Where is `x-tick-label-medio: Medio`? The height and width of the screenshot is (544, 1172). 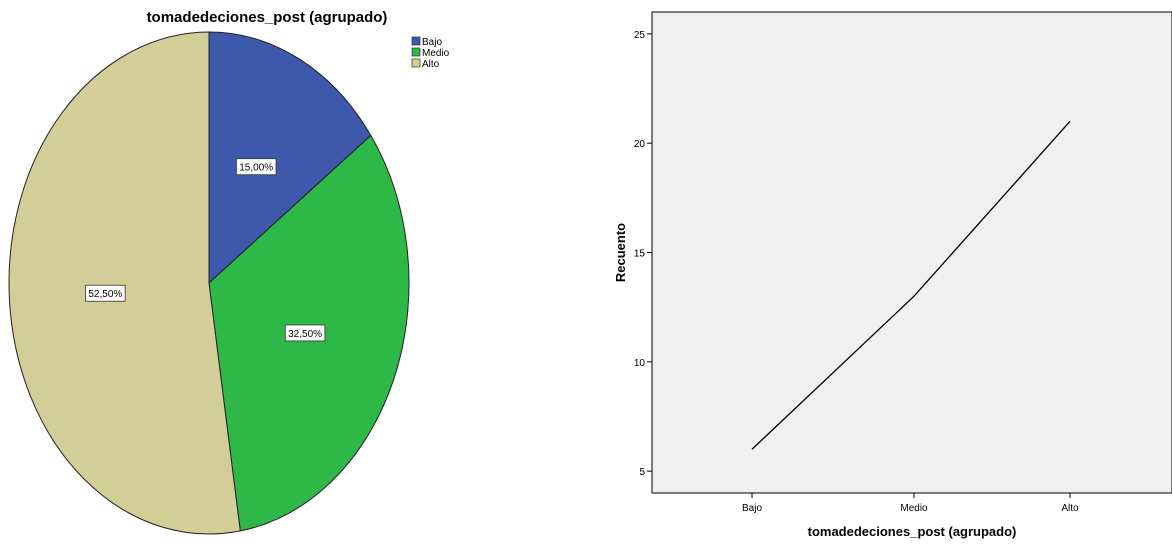
x-tick-label-medio: Medio is located at coordinates (914, 508).